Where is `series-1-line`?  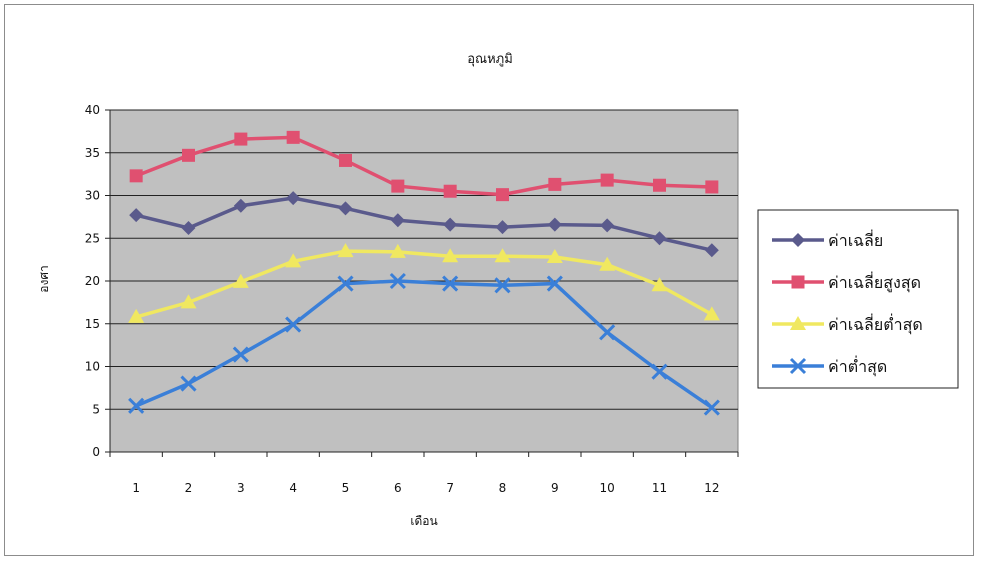
series-1-line is located at coordinates (424, 224).